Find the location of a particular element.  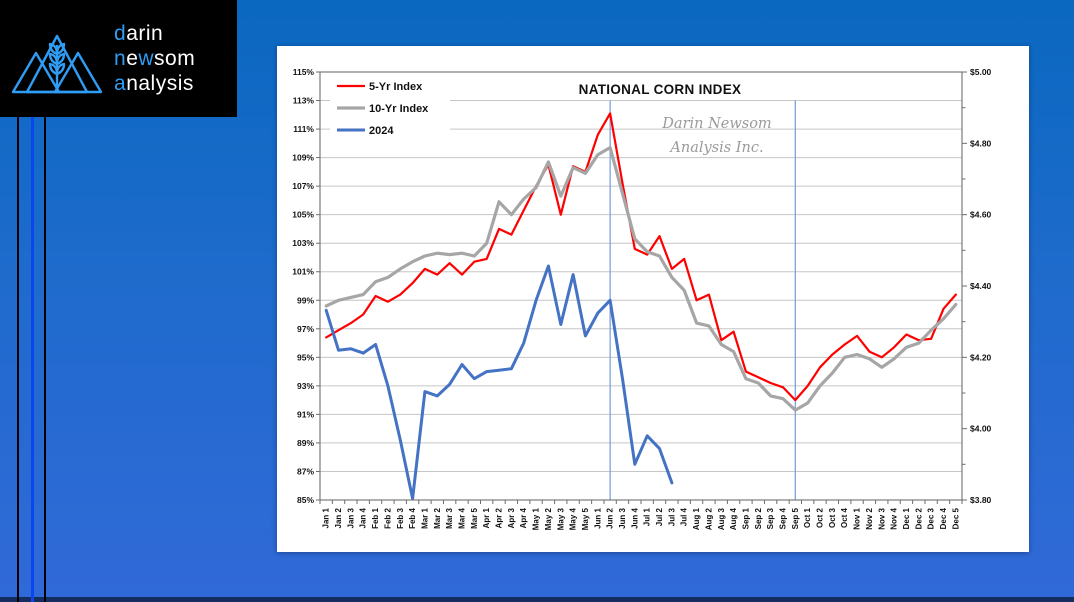

right-axis-label: $4.20 is located at coordinates (981, 357).